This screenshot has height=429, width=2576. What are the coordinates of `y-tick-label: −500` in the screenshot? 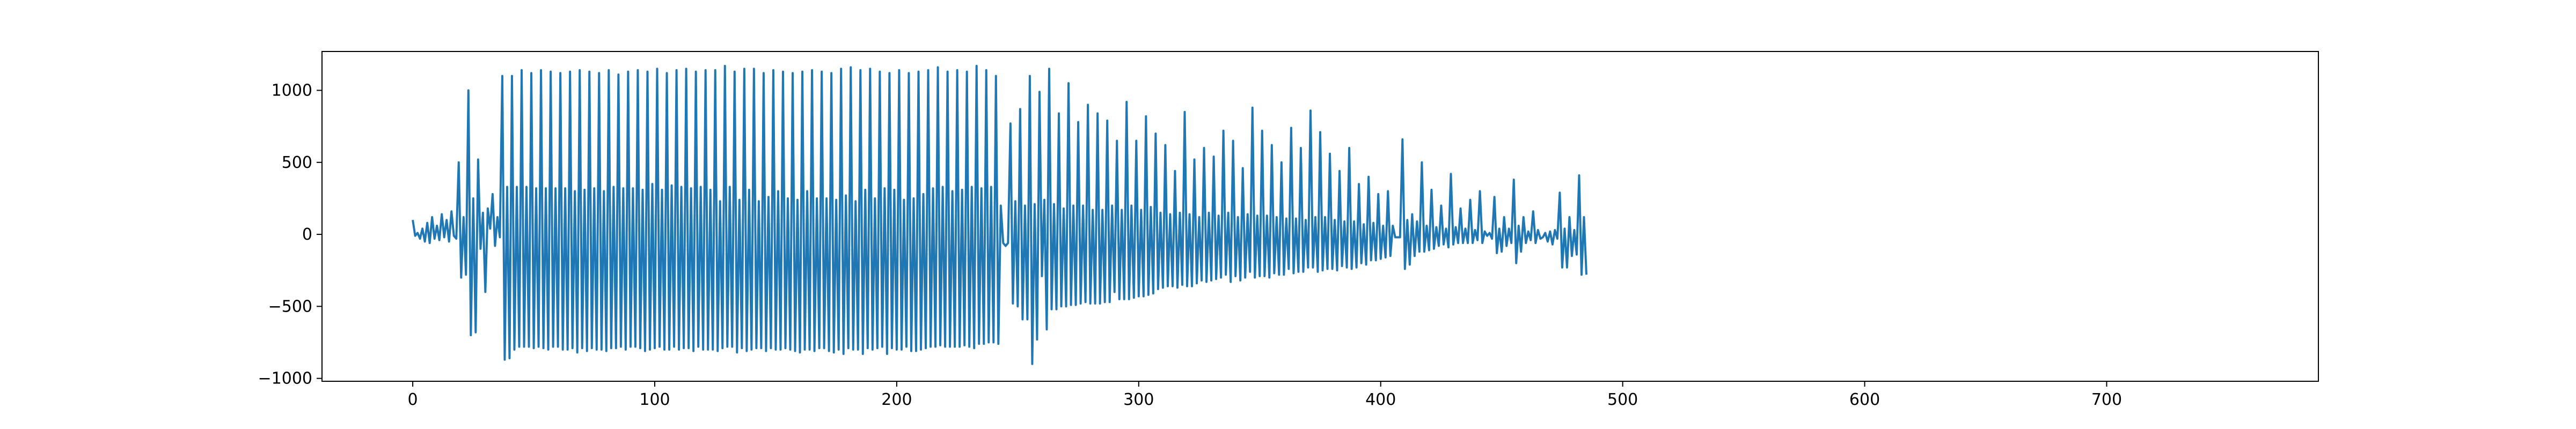 It's located at (290, 306).